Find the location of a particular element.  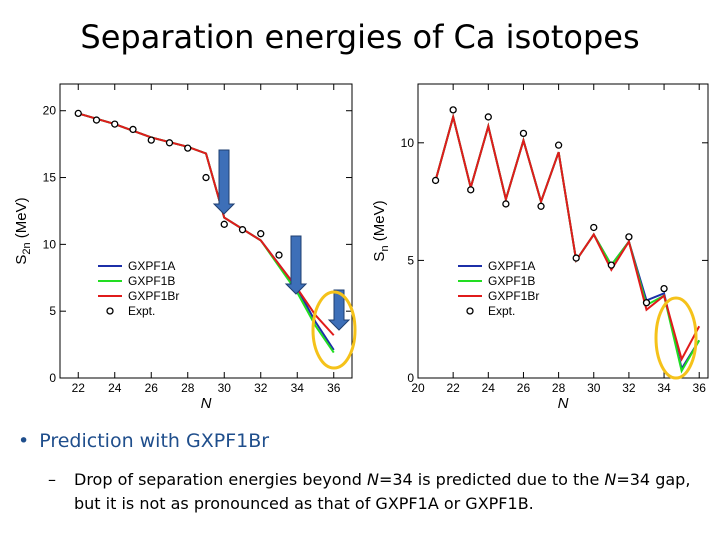

y-label-sub: n is located at coordinates (385, 248).